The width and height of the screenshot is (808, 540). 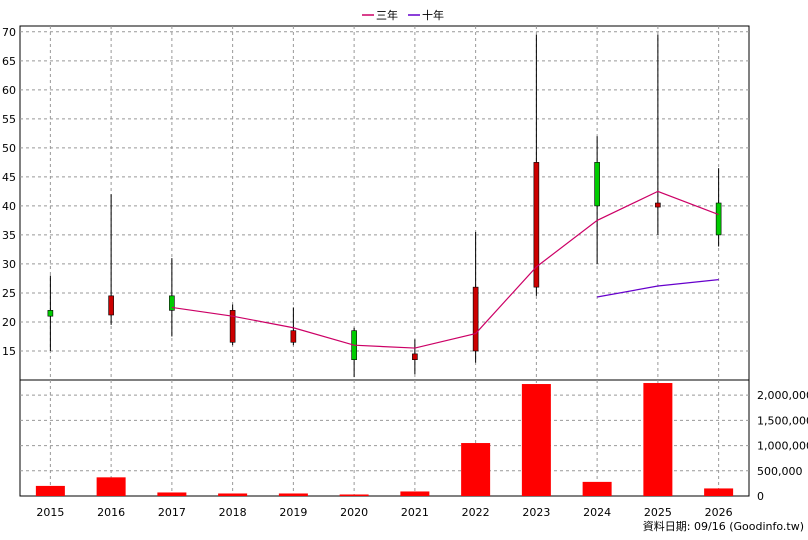 I want to click on x-tick-label: 2016, so click(x=111, y=512).